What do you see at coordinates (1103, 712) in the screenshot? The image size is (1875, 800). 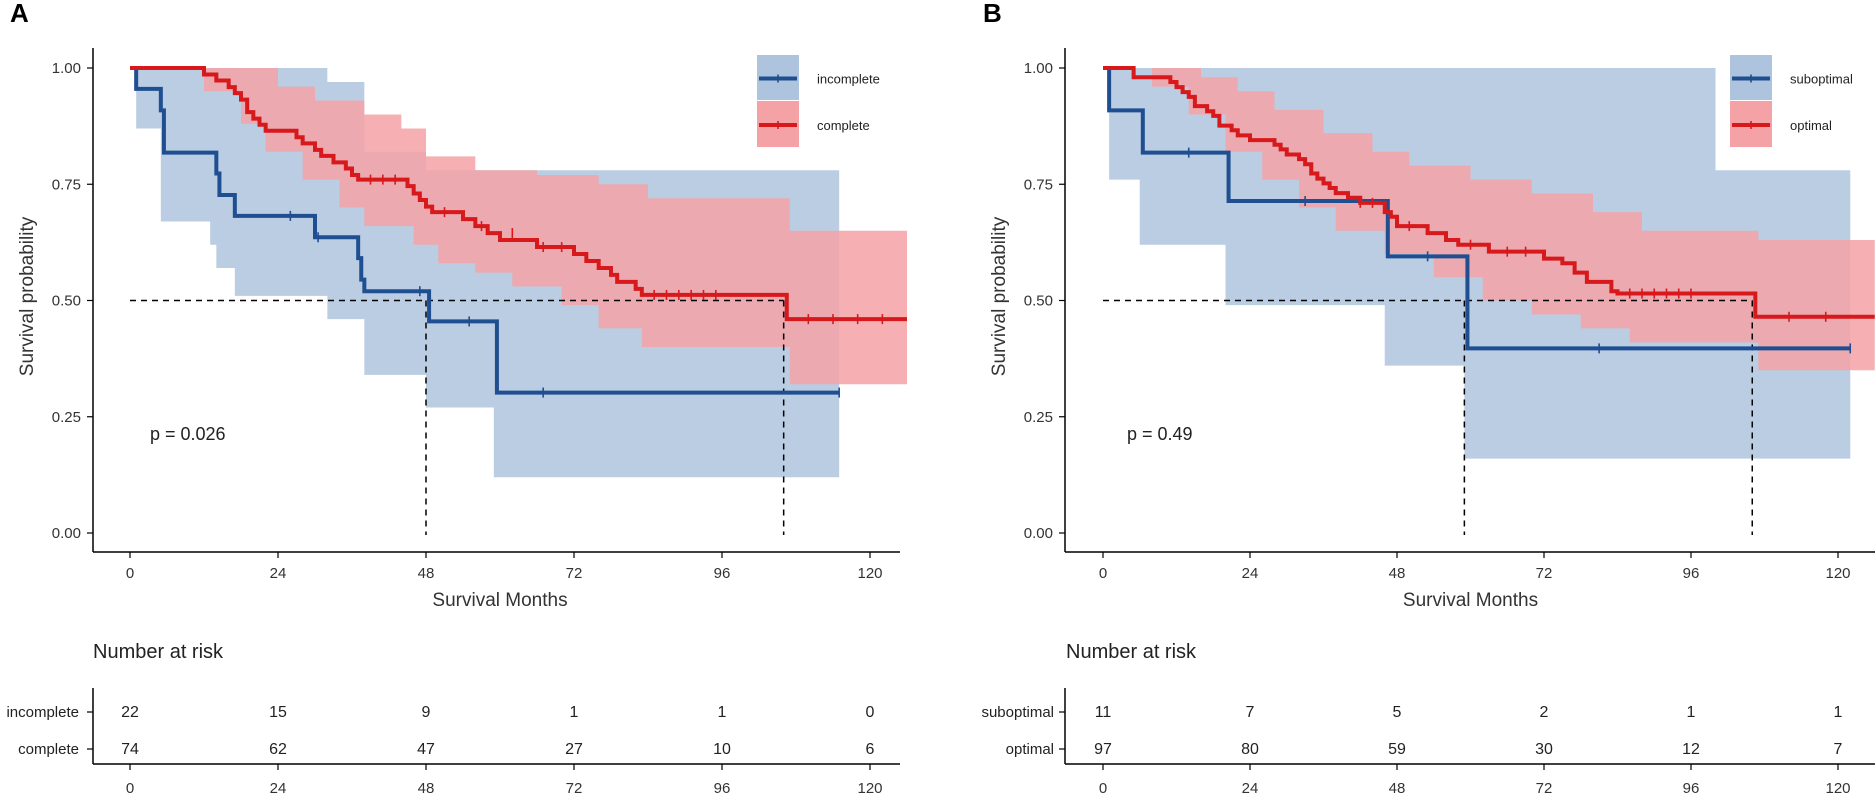 I see `risk-value: 11` at bounding box center [1103, 712].